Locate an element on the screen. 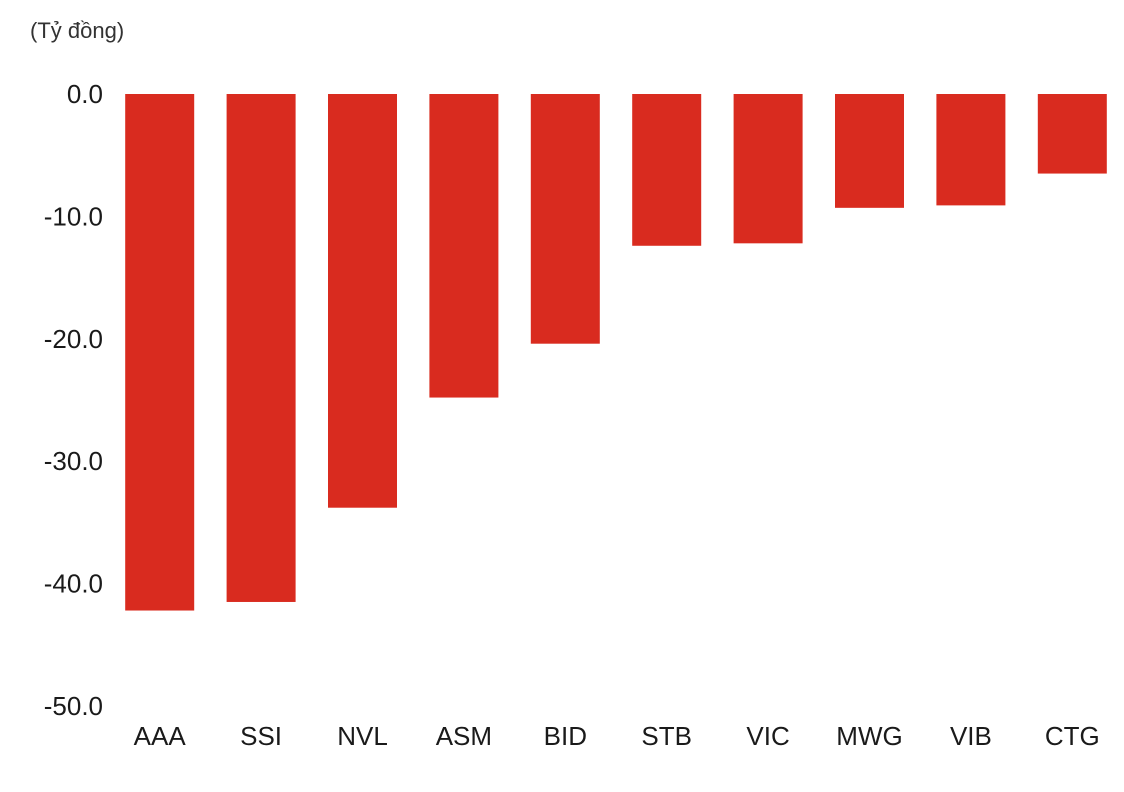  x-tick-label: VIC is located at coordinates (767, 736).